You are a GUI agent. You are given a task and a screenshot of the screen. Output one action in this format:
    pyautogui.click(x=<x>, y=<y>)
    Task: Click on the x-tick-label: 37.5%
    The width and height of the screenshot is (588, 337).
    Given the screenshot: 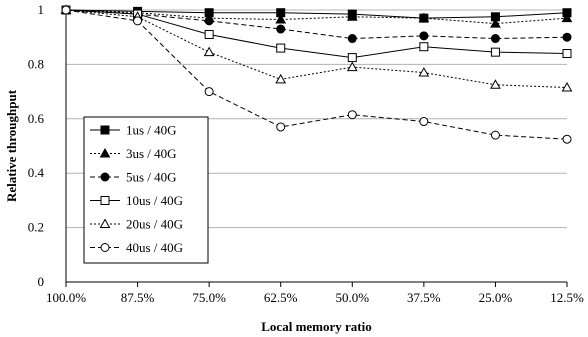 What is the action you would take?
    pyautogui.click(x=424, y=297)
    